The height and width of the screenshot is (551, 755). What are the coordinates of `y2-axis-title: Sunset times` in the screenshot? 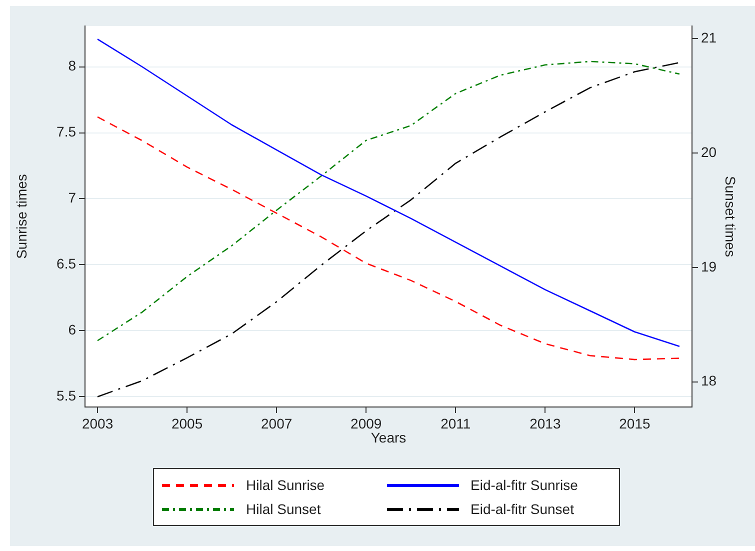 It's located at (730, 216).